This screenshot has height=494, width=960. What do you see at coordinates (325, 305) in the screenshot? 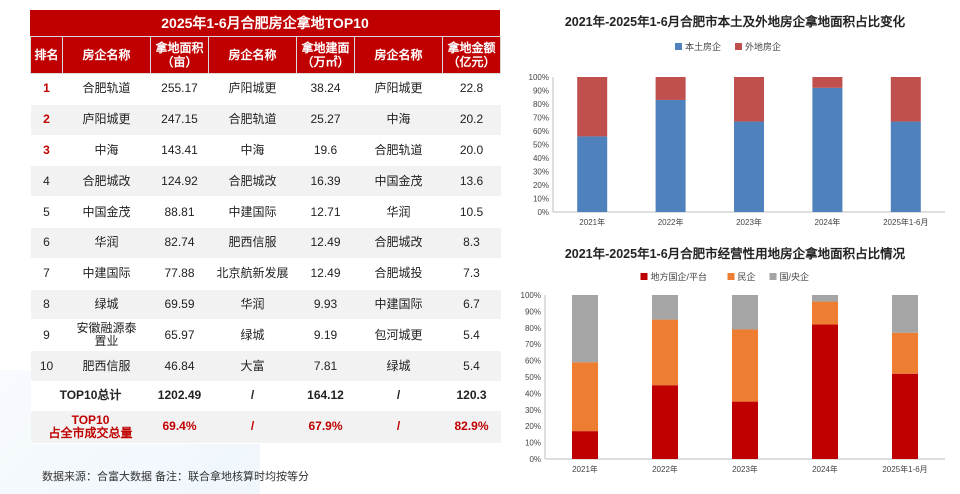
I see `table-cell: 9.93` at bounding box center [325, 305].